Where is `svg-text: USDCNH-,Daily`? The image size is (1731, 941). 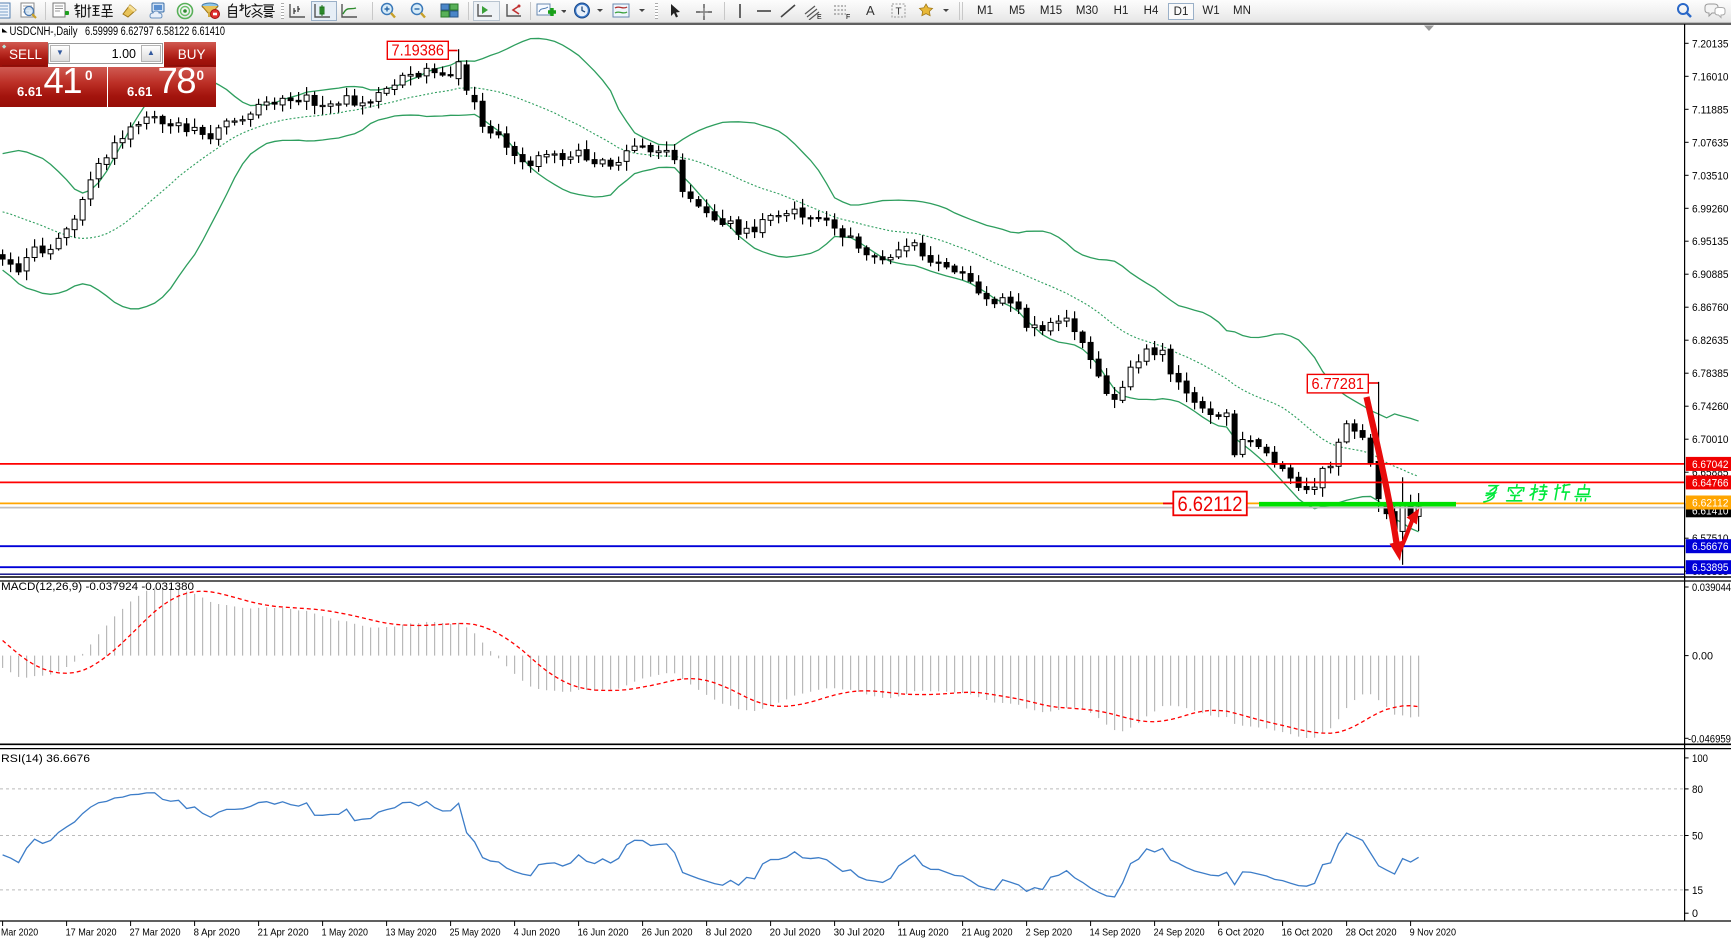 svg-text: USDCNH-,Daily is located at coordinates (44, 32).